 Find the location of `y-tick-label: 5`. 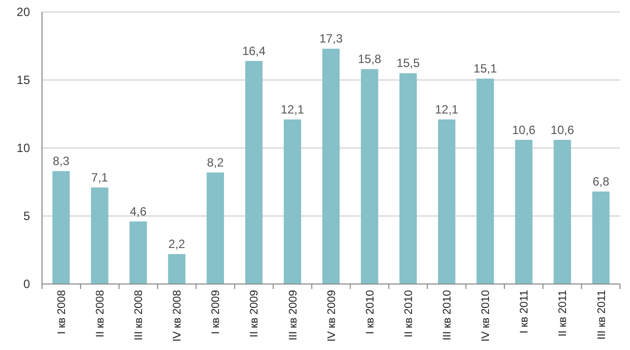

y-tick-label: 5 is located at coordinates (26, 216).